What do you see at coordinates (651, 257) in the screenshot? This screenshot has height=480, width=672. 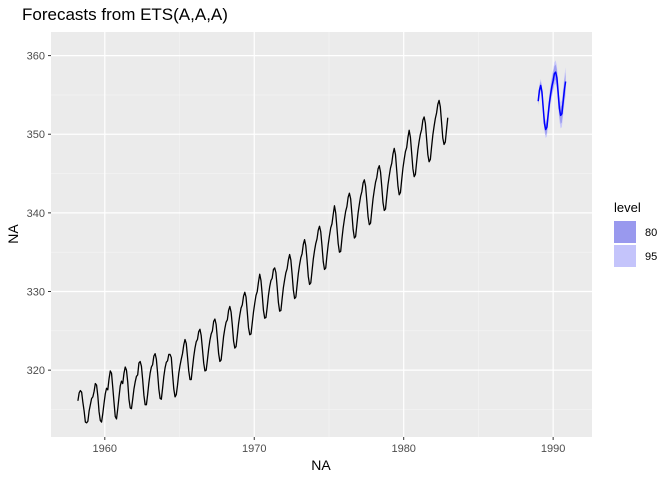 I see `legend-label-95: 95` at bounding box center [651, 257].